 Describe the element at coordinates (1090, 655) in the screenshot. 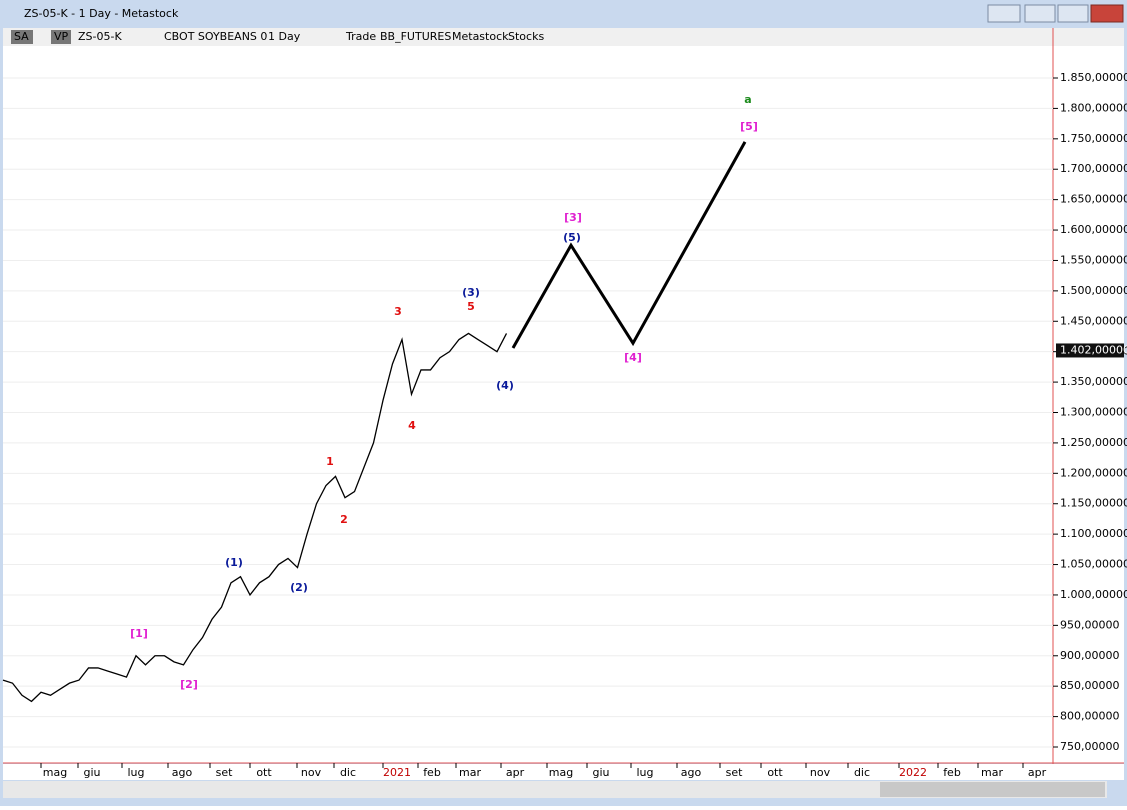

I see `y-tick-label: 900,00000` at that location.